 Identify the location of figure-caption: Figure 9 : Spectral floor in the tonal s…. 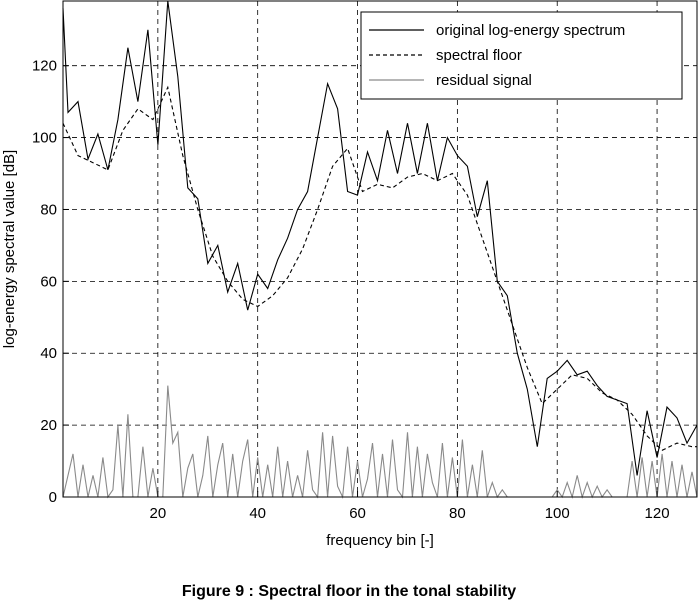
(349, 591).